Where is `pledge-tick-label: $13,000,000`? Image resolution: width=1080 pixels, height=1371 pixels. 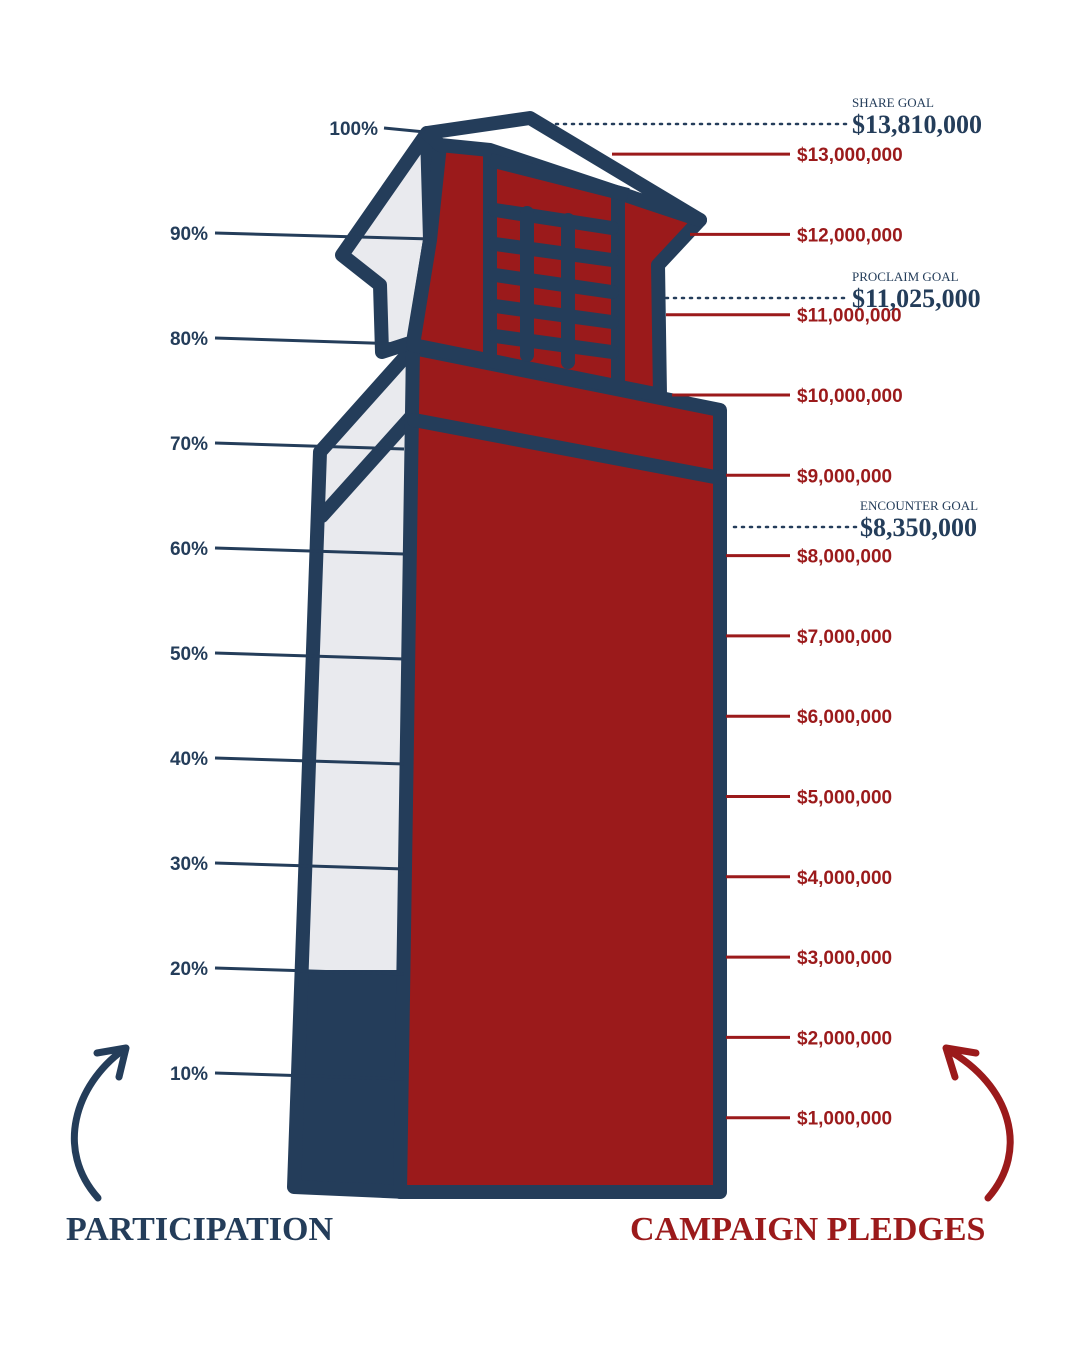 pledge-tick-label: $13,000,000 is located at coordinates (850, 155).